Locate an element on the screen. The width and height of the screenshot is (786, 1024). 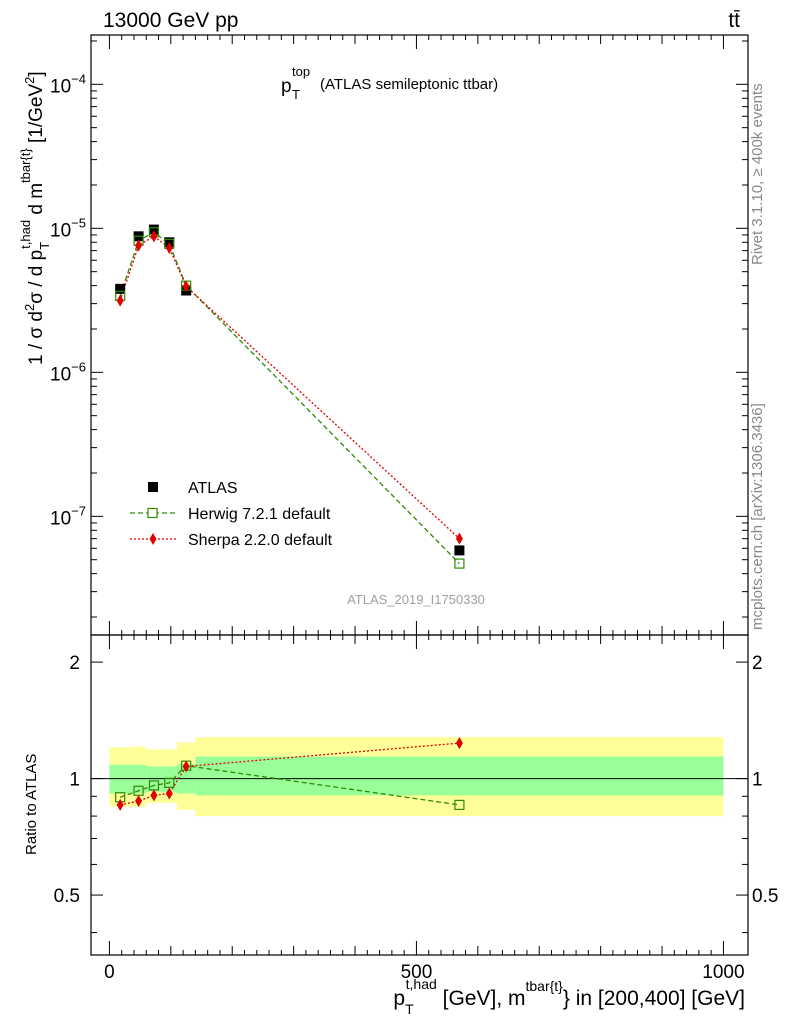
process-label: tt̄ is located at coordinates (734, 20).